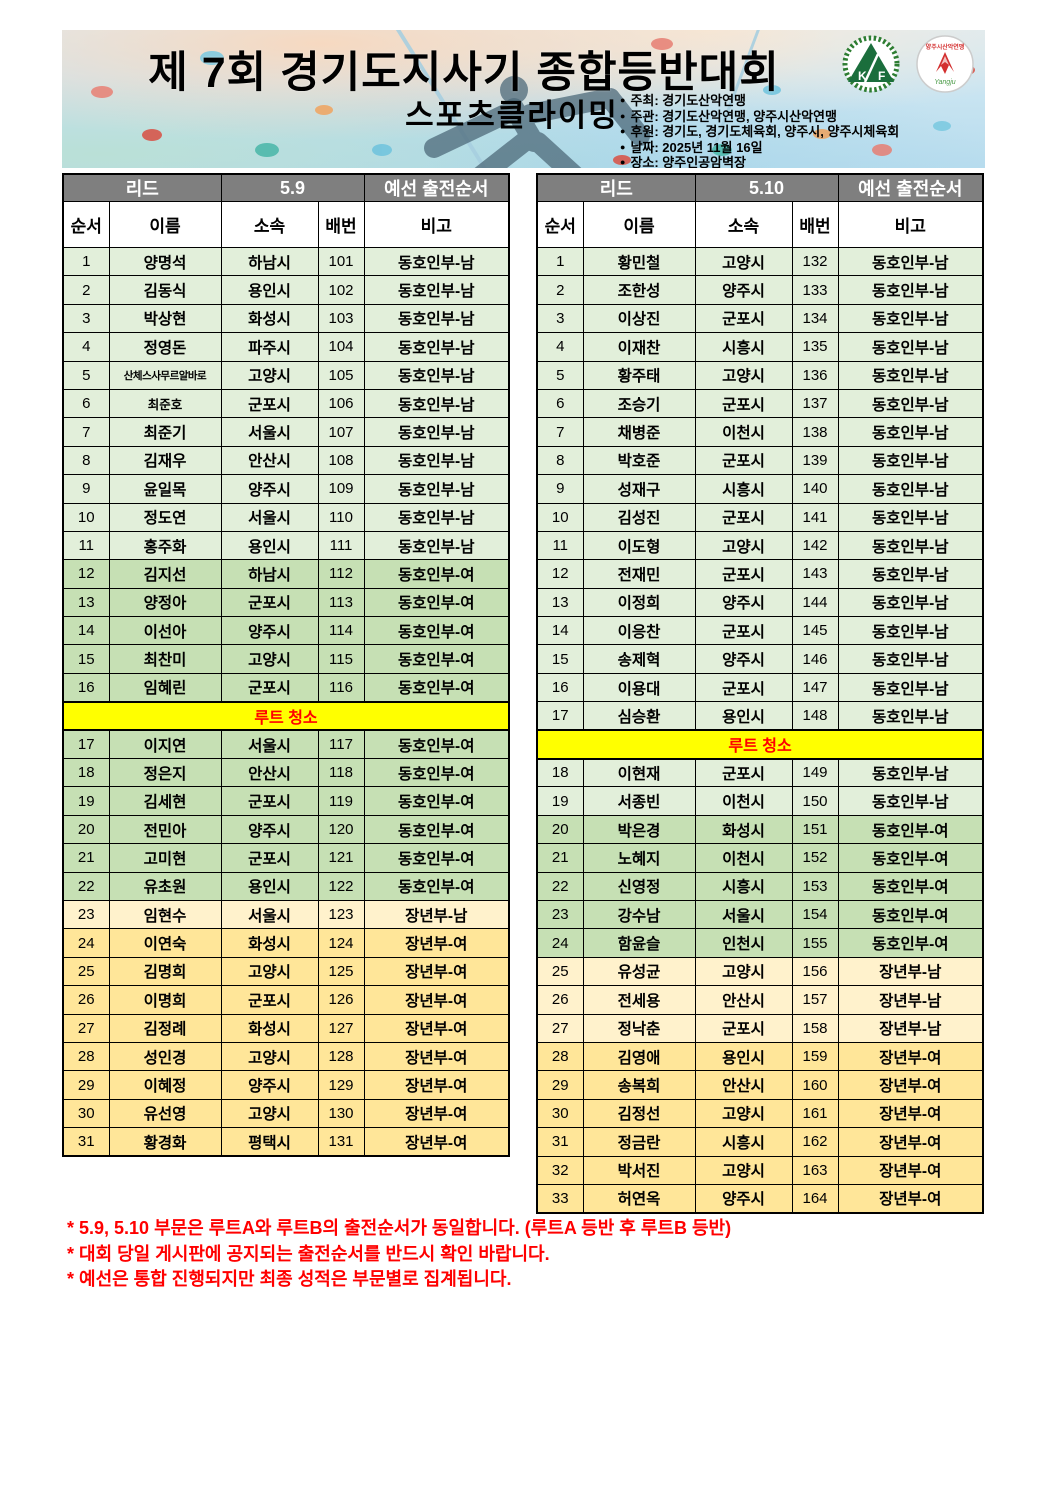  What do you see at coordinates (86, 375) in the screenshot?
I see `rank-cell: 5` at bounding box center [86, 375].